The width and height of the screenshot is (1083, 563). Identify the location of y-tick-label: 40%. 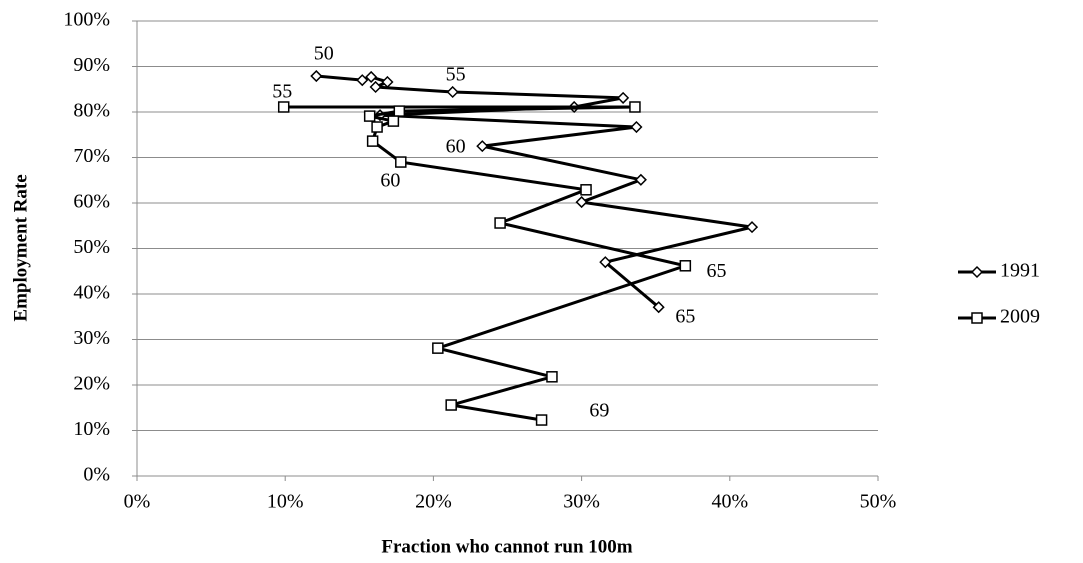
(91, 293).